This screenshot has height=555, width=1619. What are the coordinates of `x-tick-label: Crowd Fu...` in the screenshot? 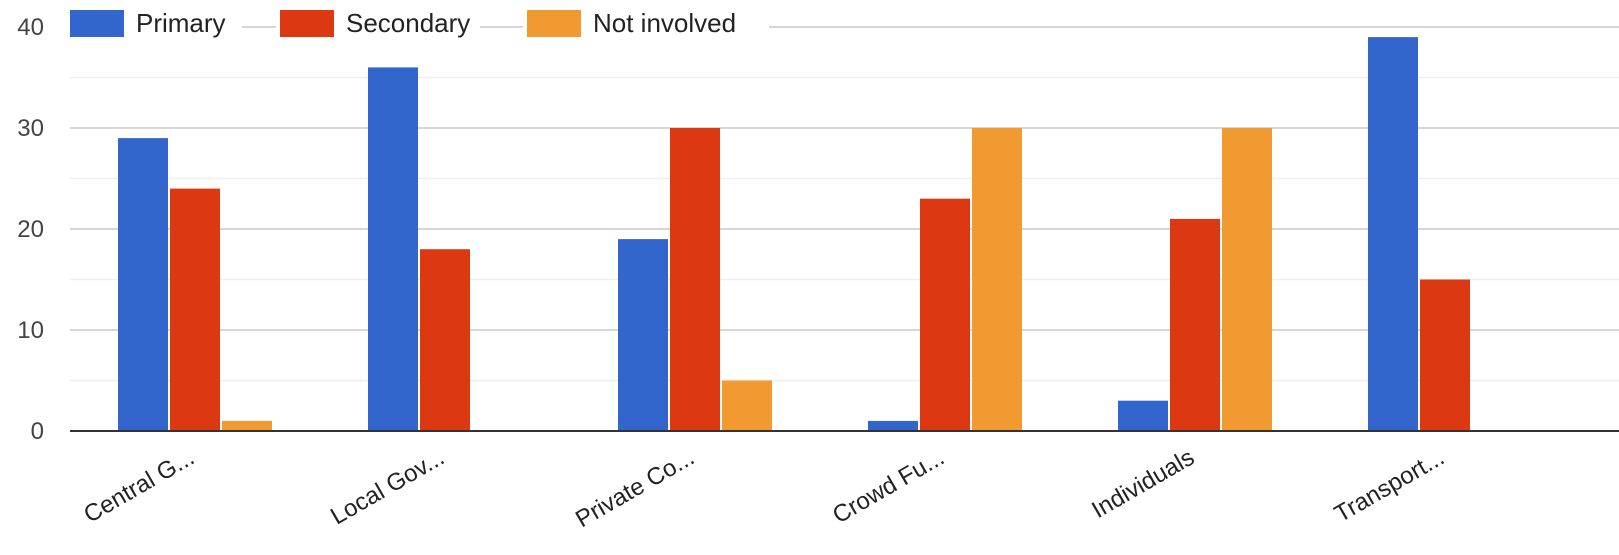 It's located at (888, 486).